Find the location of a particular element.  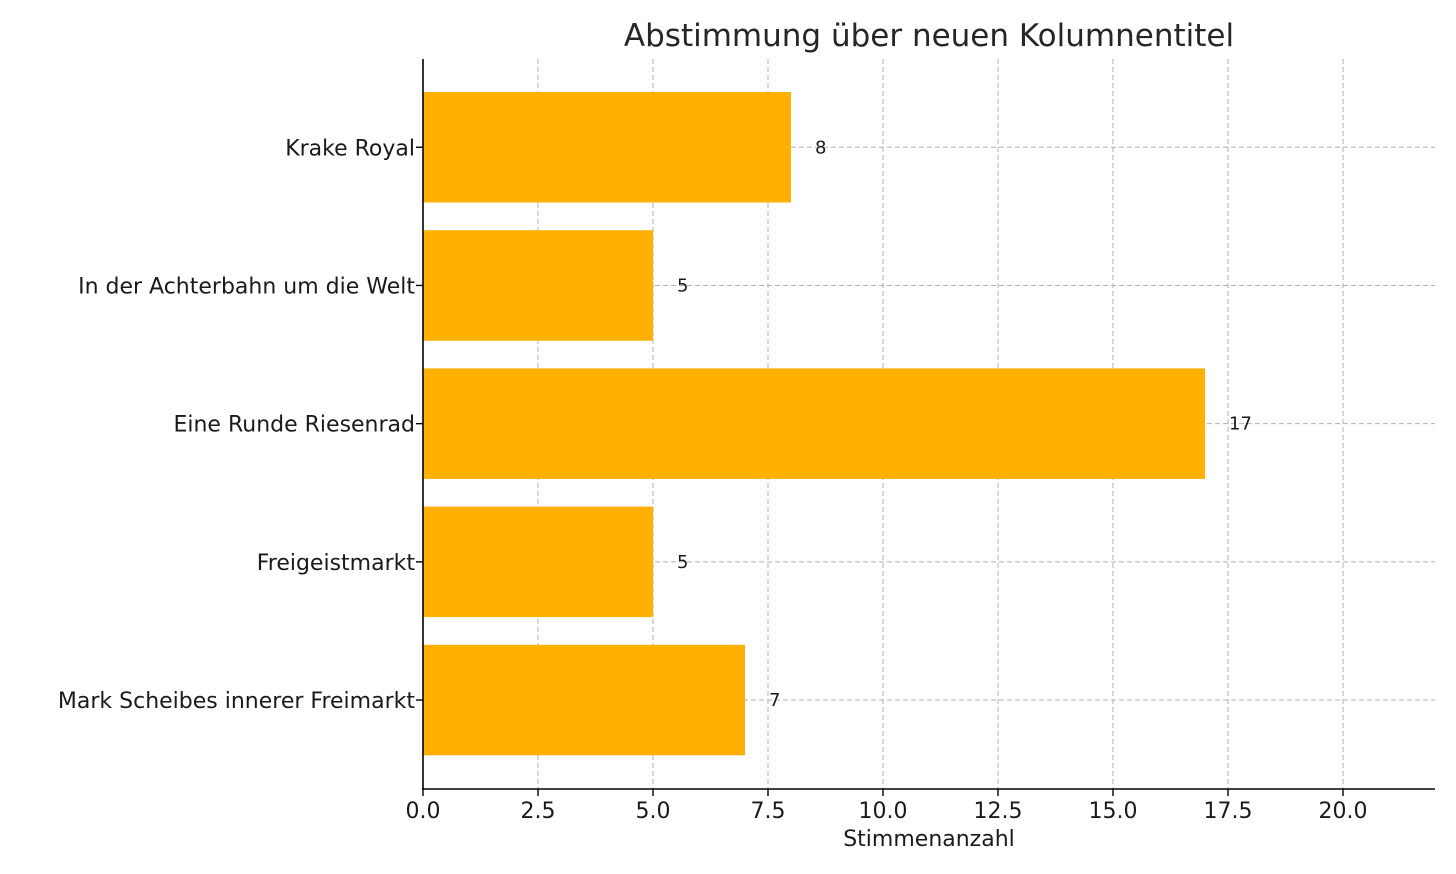

category-label: Mark Scheibes innerer Freimarkt is located at coordinates (236, 701).